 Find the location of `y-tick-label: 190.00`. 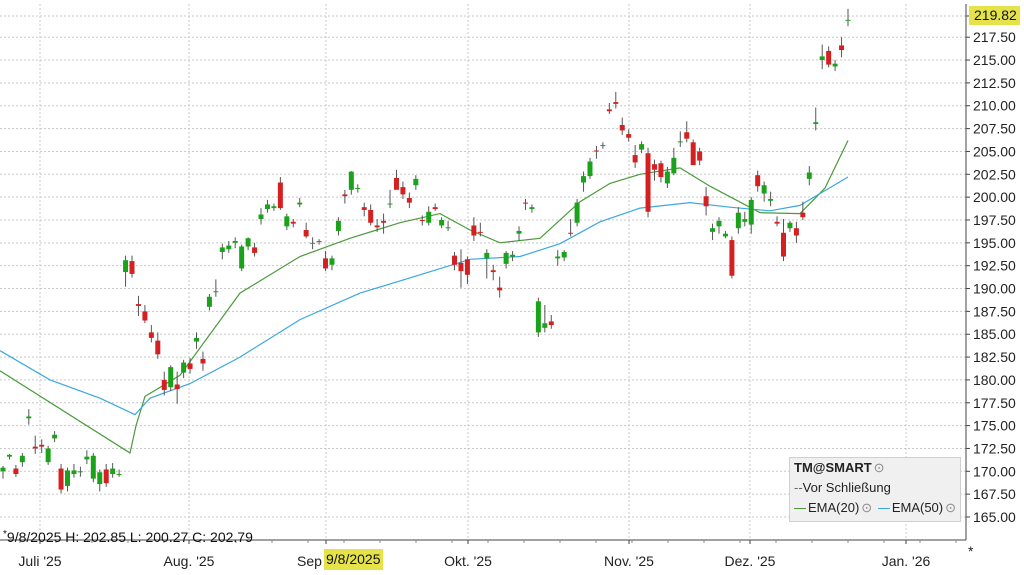

y-tick-label: 190.00 is located at coordinates (994, 289).